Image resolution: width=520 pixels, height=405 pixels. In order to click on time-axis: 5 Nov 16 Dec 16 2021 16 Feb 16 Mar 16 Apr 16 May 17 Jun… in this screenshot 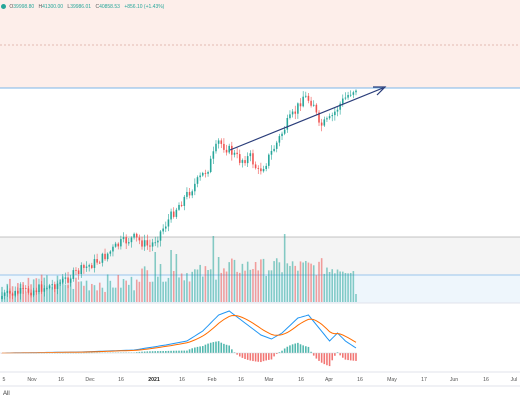, I will do `click(260, 380)`.